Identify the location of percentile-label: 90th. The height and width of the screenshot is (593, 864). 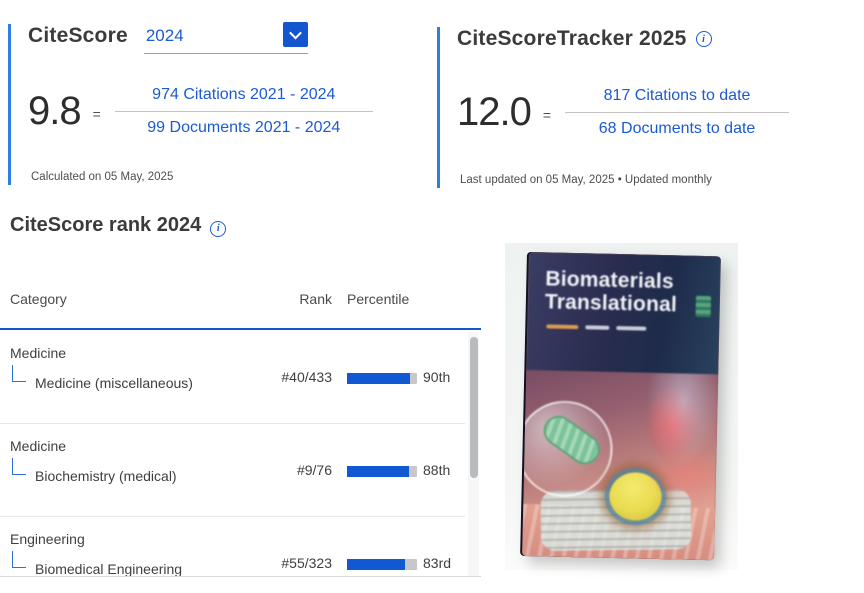
(437, 377).